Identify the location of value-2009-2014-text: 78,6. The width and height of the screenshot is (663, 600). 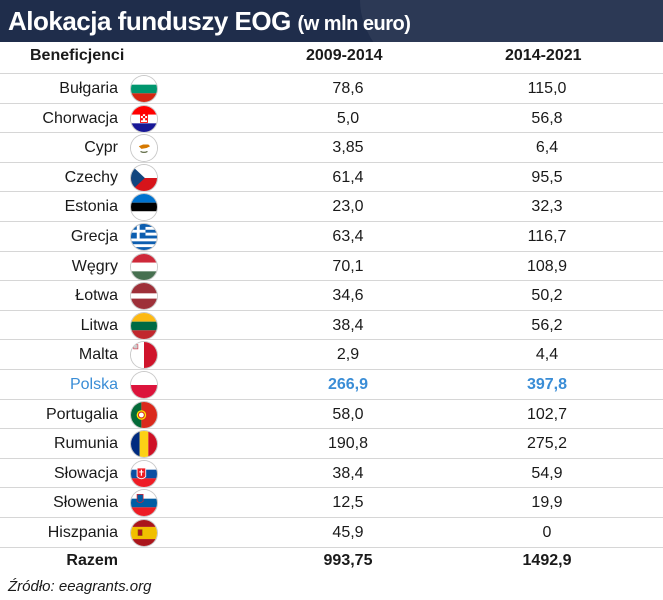
(348, 88).